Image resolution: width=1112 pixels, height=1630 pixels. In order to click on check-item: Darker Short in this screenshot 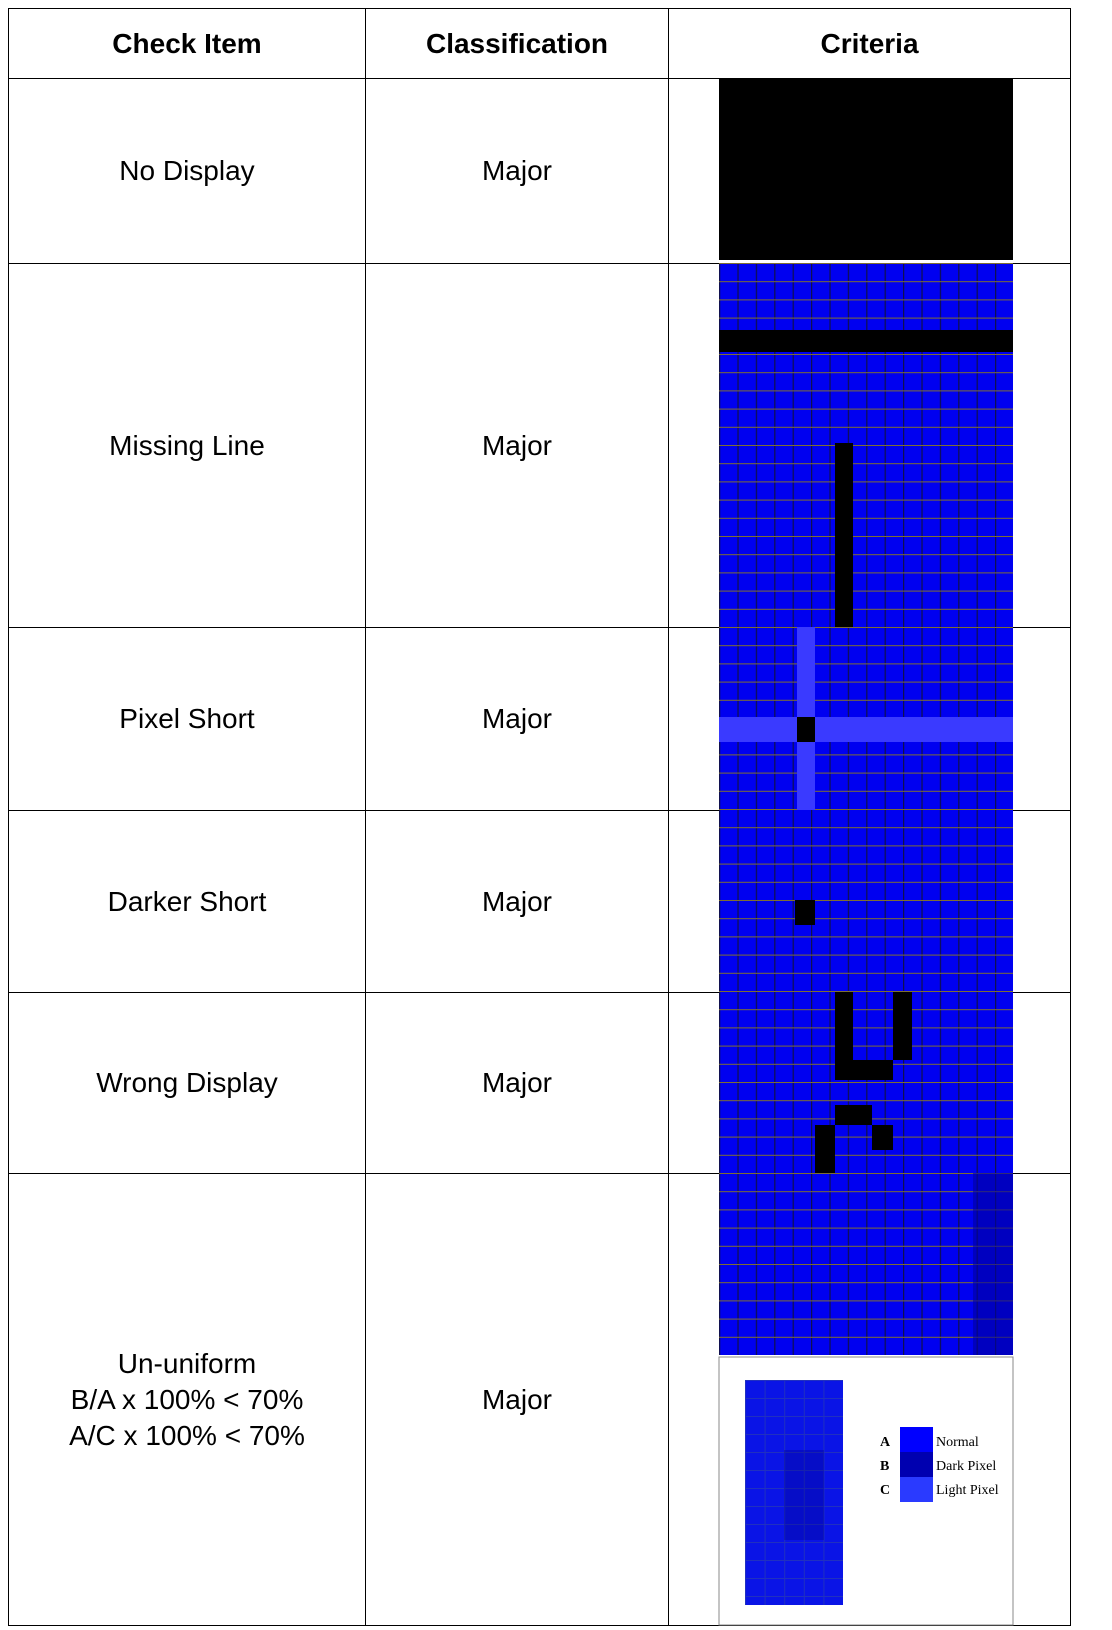, I will do `click(187, 901)`.